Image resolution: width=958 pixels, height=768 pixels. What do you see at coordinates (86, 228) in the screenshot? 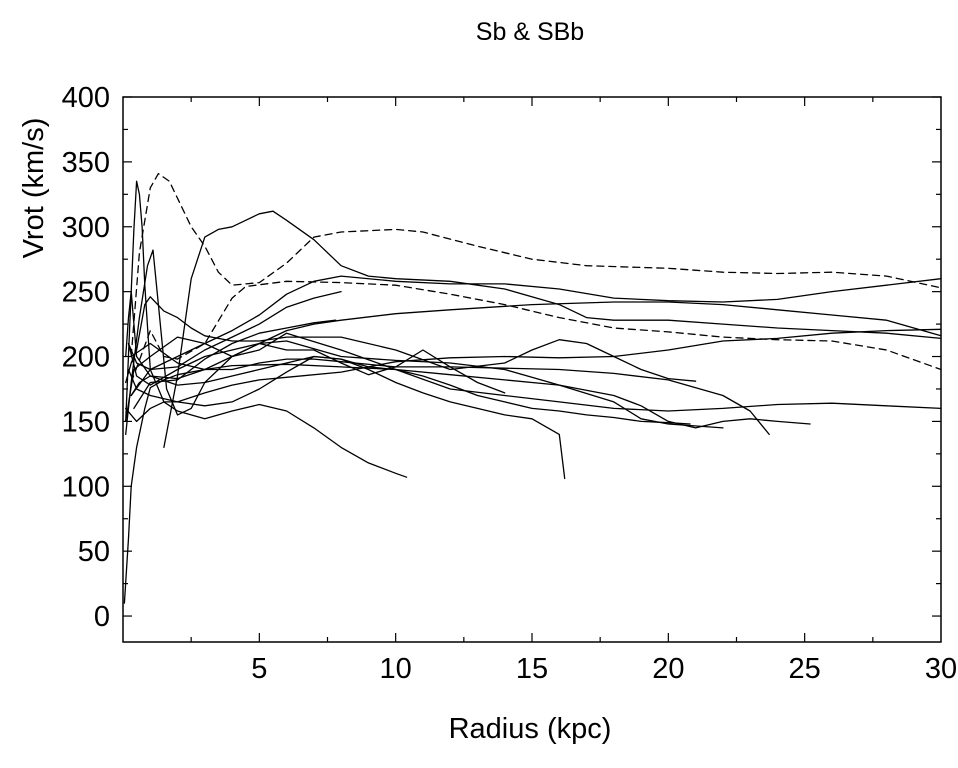
I see `y-tick-label: 300` at bounding box center [86, 228].